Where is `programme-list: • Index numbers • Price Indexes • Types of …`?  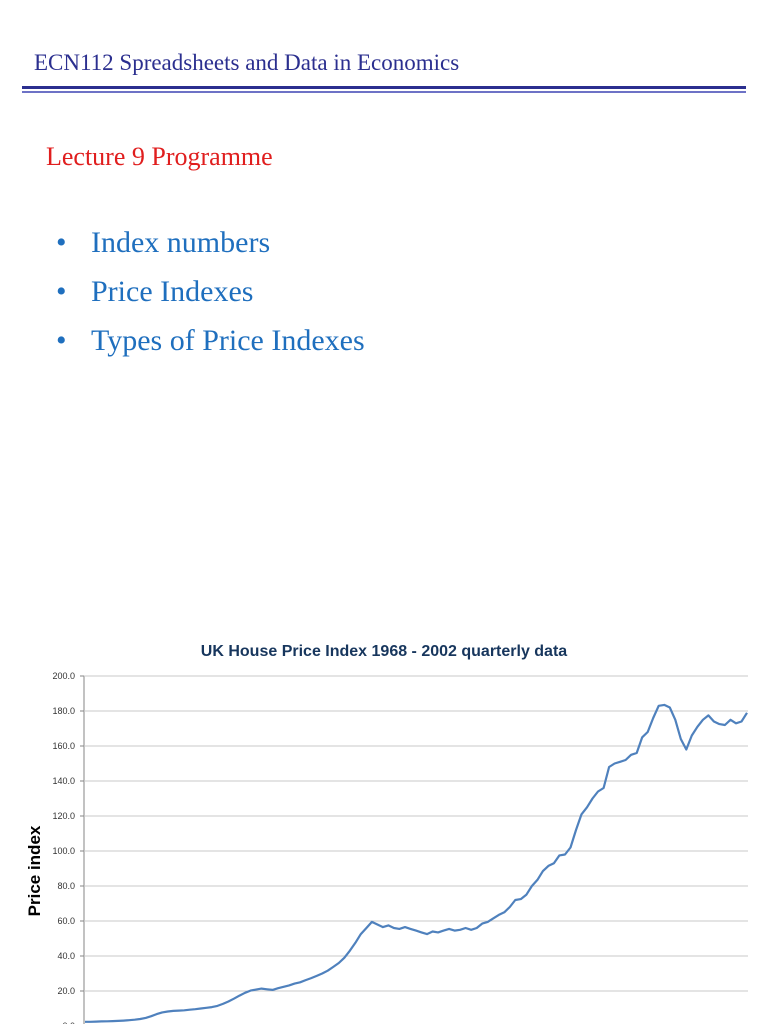 programme-list: • Index numbers • Price Indexes • Types of … is located at coordinates (210, 299).